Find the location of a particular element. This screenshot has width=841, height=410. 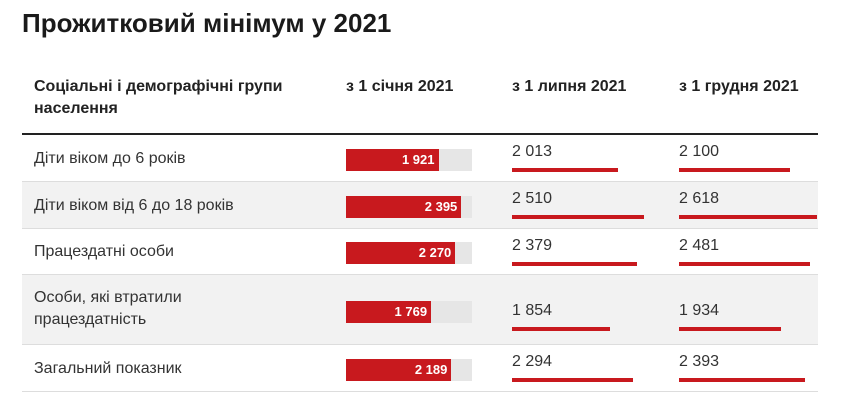

jan-bar: 2 270 is located at coordinates (401, 253).